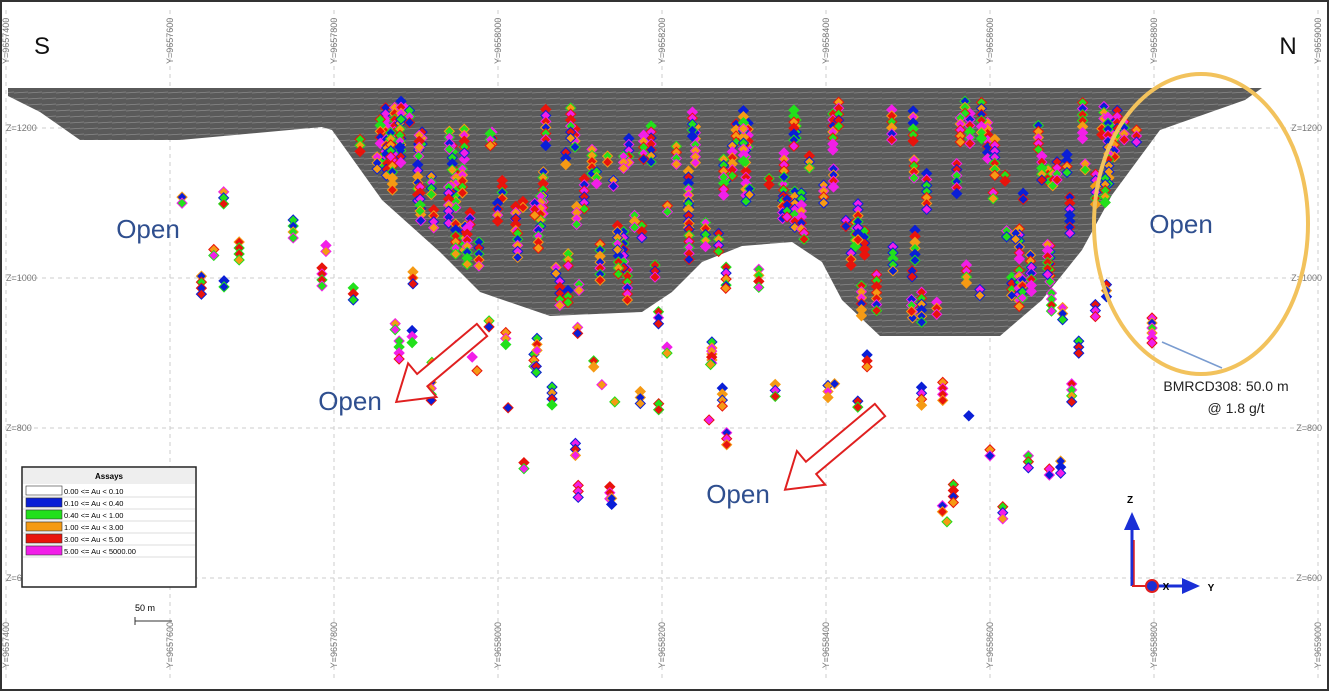  Describe the element at coordinates (109, 476) in the screenshot. I see `legend-header` at that location.